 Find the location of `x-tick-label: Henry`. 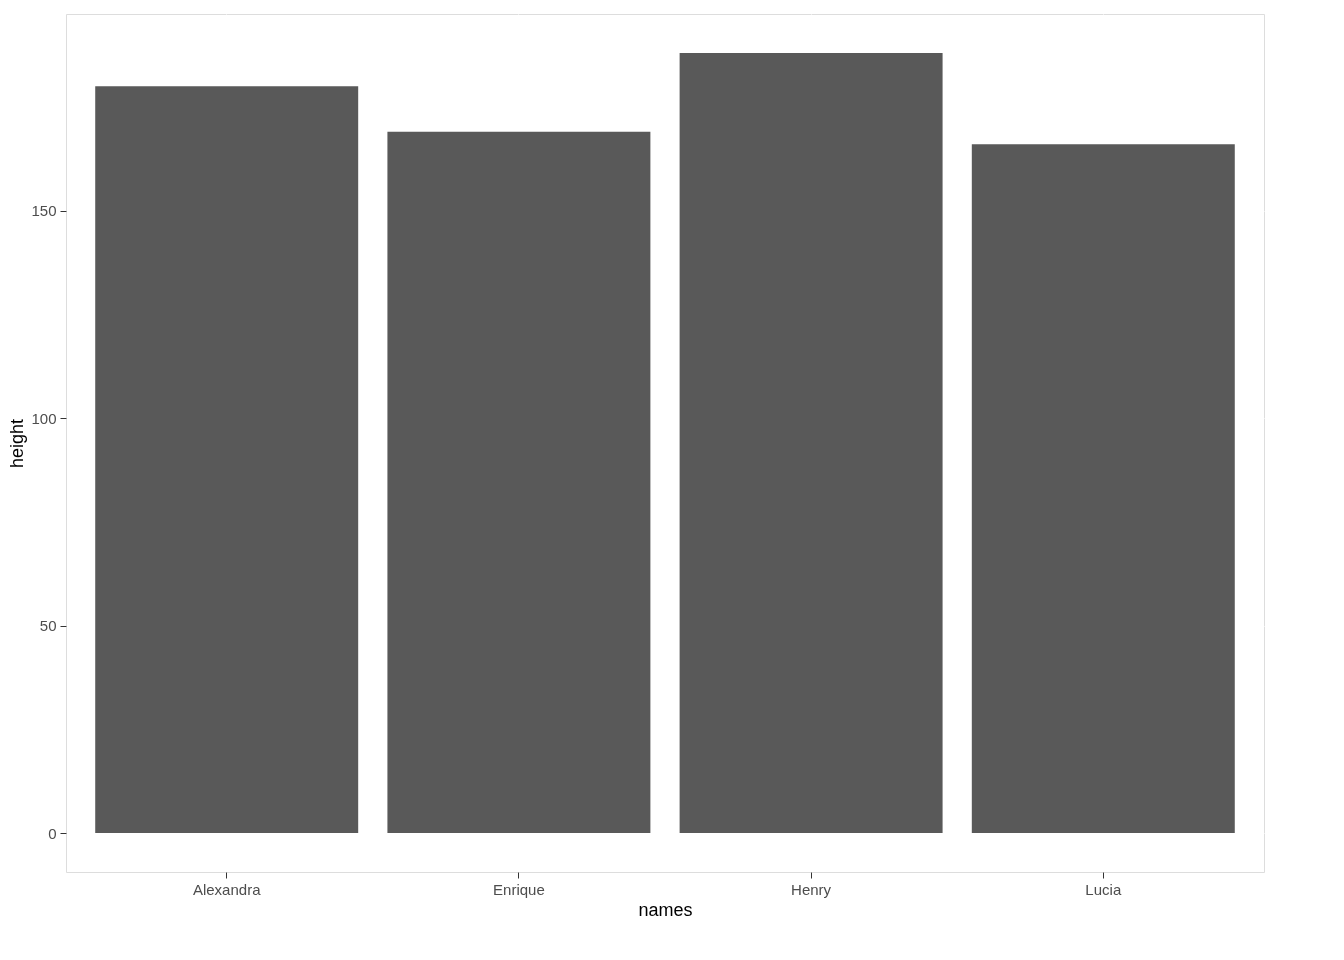

x-tick-label: Henry is located at coordinates (811, 889).